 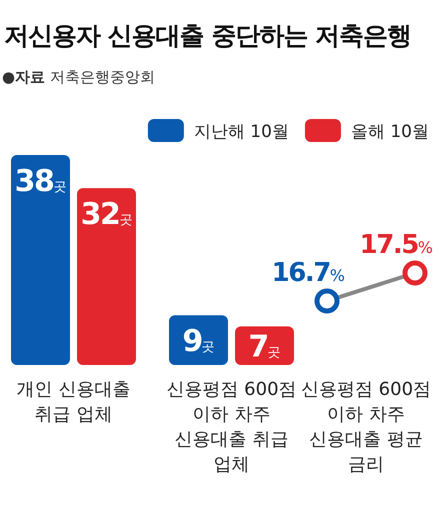 What do you see at coordinates (198, 342) in the screenshot?
I see `data-label: 9곳` at bounding box center [198, 342].